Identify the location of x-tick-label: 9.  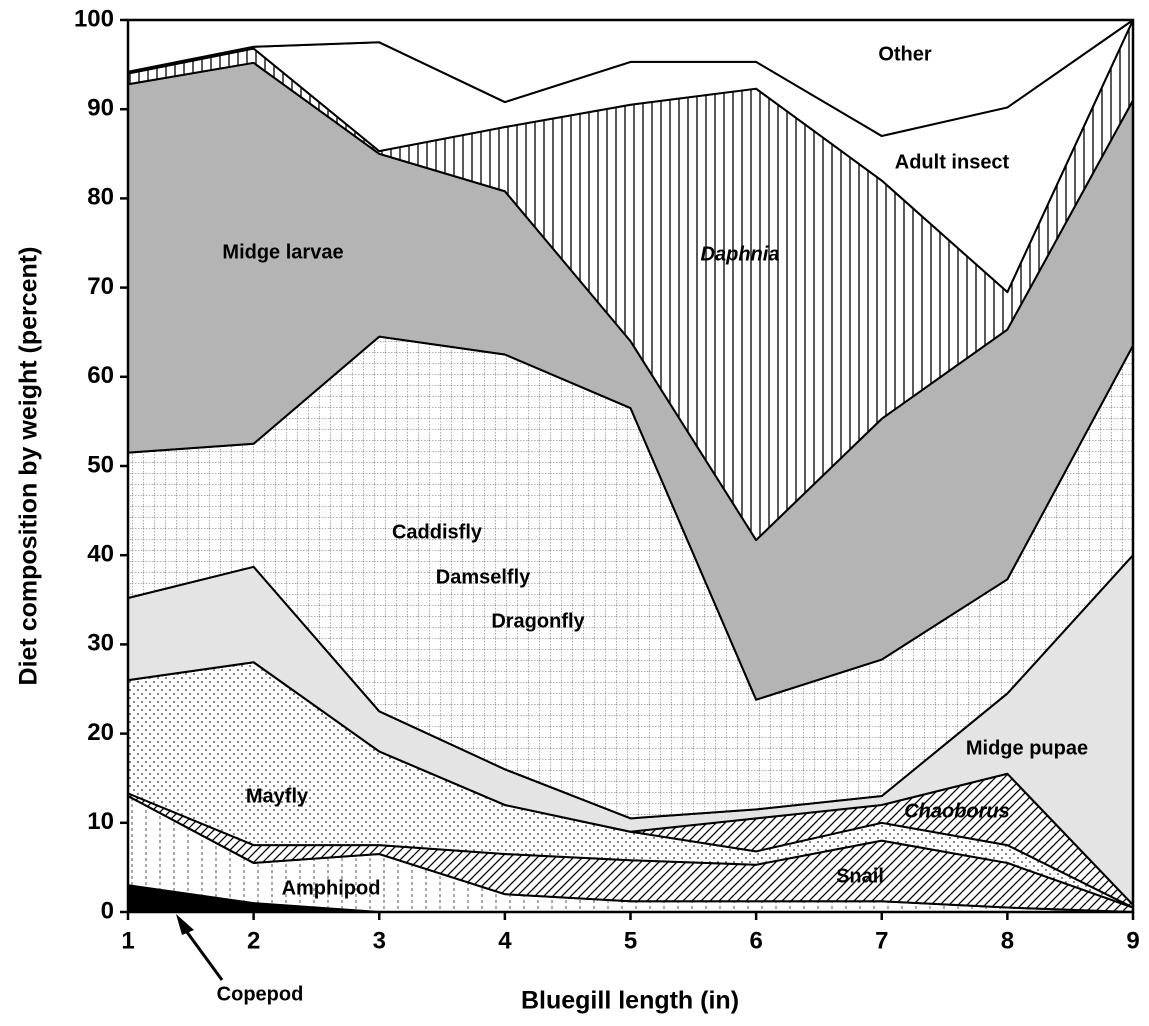
(1132, 940).